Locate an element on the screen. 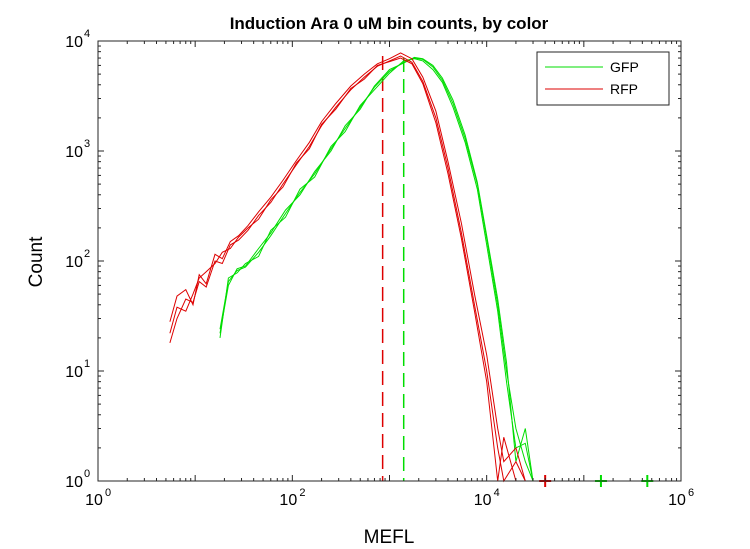  x-axis-label: MEFL is located at coordinates (389, 537).